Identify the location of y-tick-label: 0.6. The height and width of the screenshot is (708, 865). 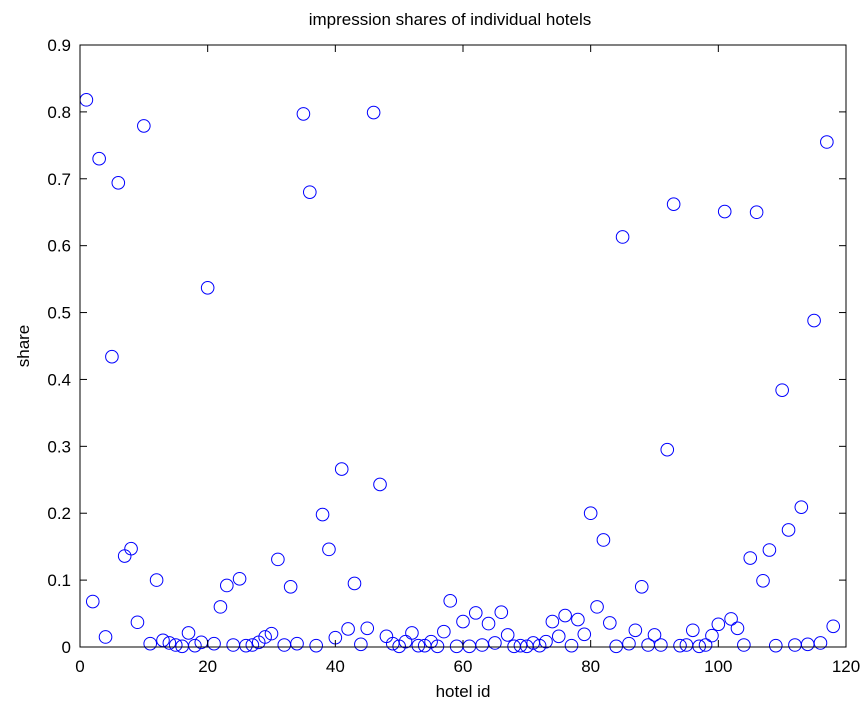
(59, 246).